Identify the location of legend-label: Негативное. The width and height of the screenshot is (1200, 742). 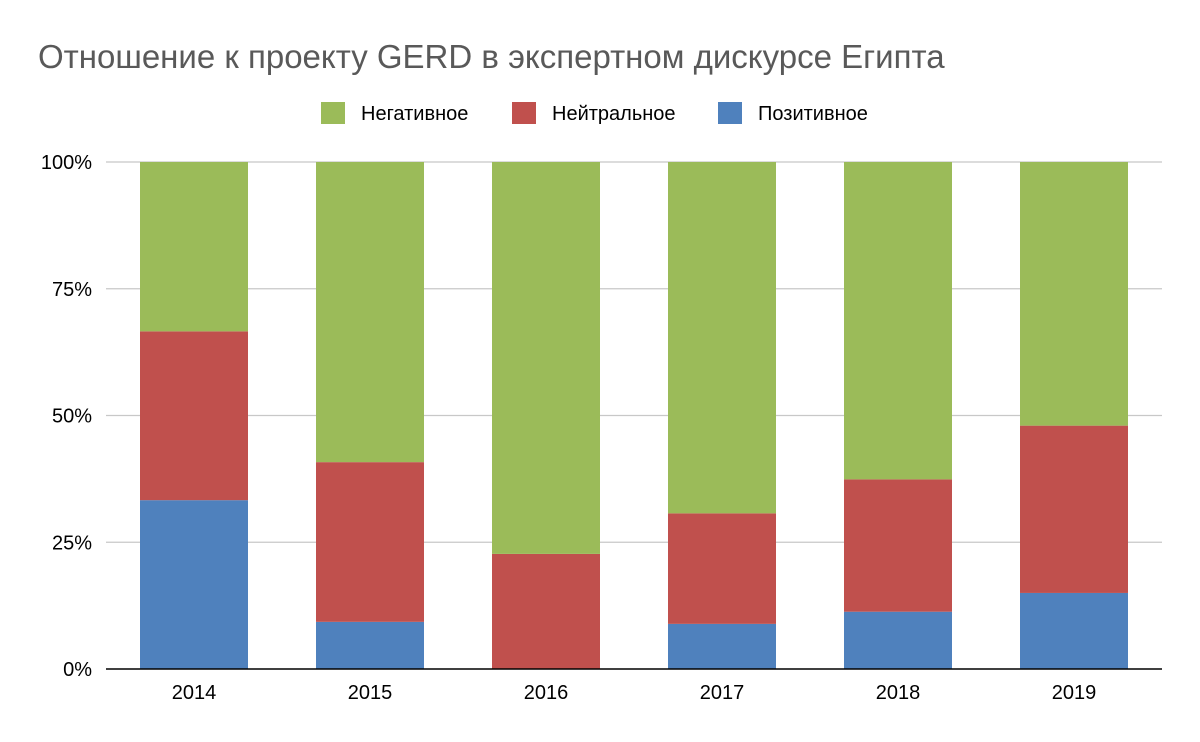
(414, 114).